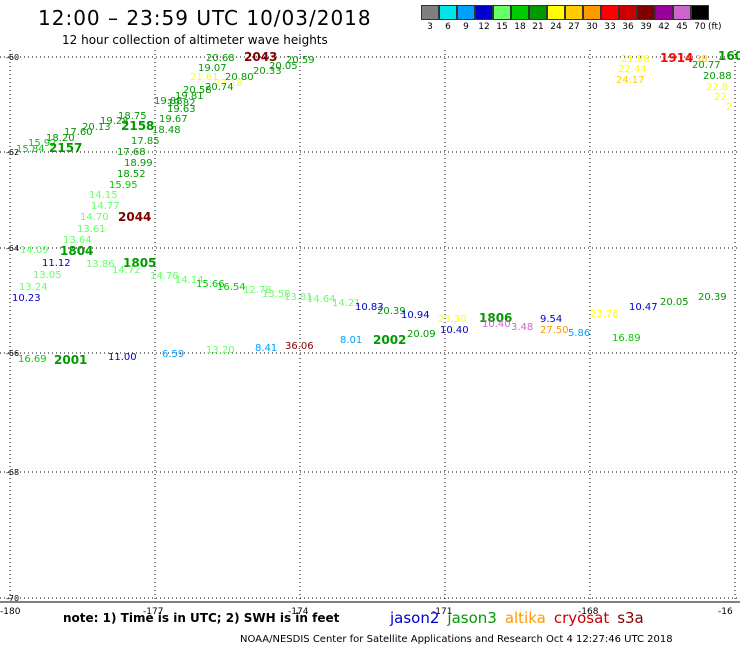 This screenshot has width=740, height=650. Describe the element at coordinates (173, 119) in the screenshot. I see `wave-height-label: 19.67` at that location.